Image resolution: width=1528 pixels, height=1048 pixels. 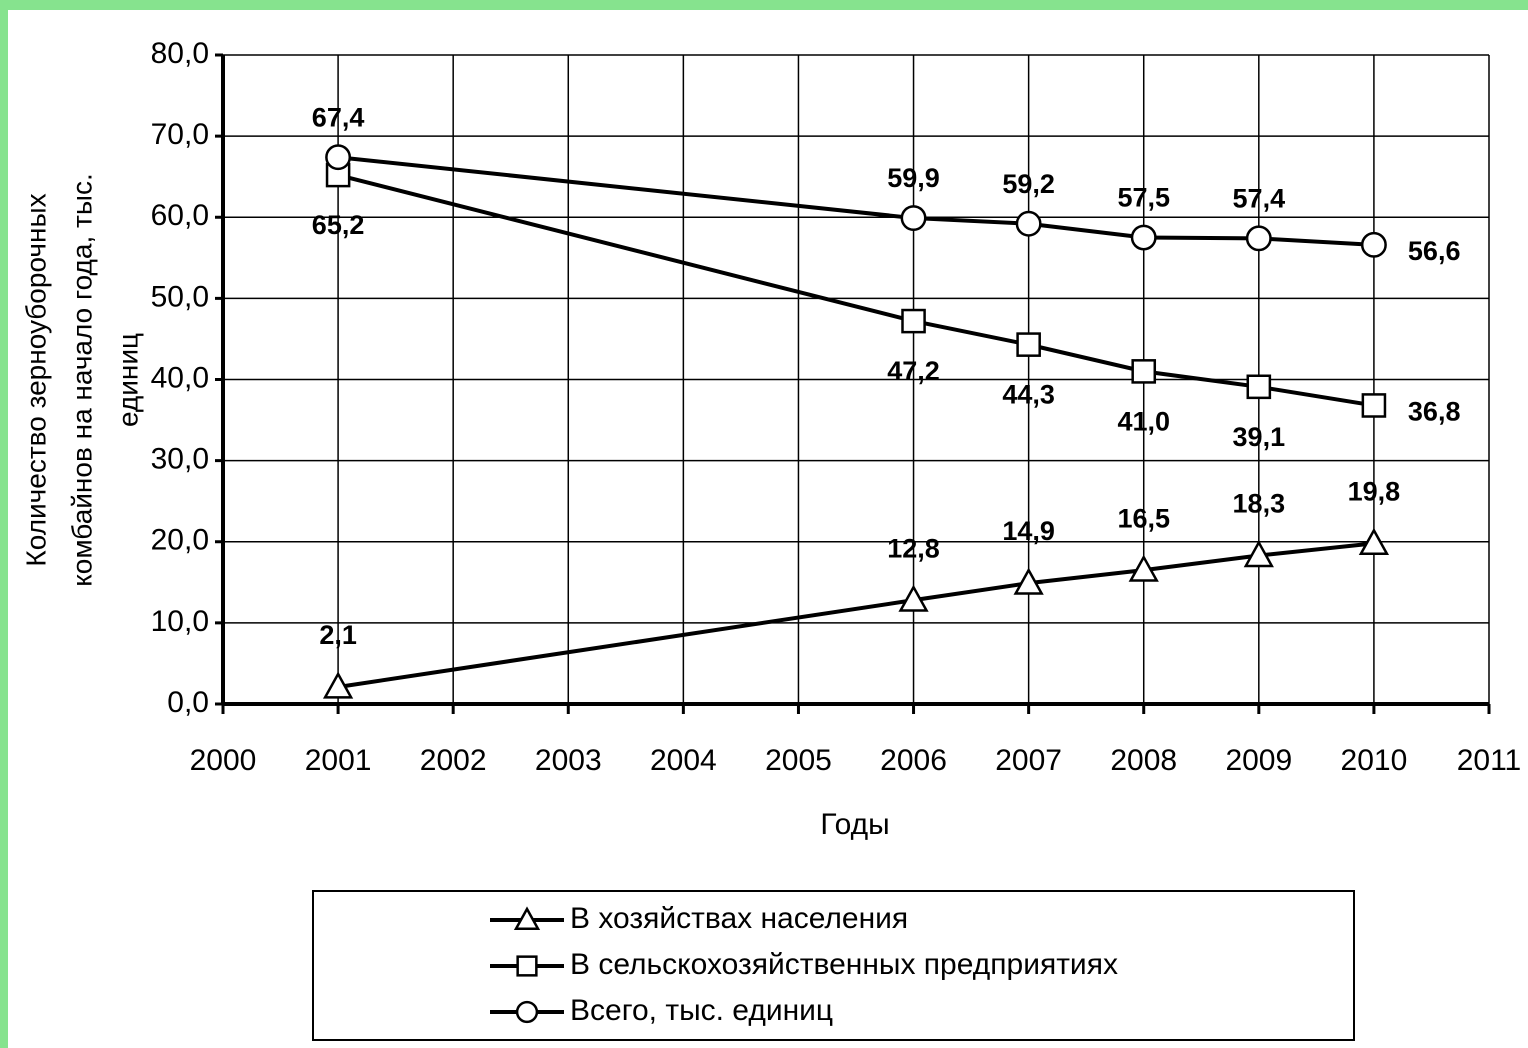 What do you see at coordinates (180, 377) in the screenshot?
I see `y-tick-label: 40,0` at bounding box center [180, 377].